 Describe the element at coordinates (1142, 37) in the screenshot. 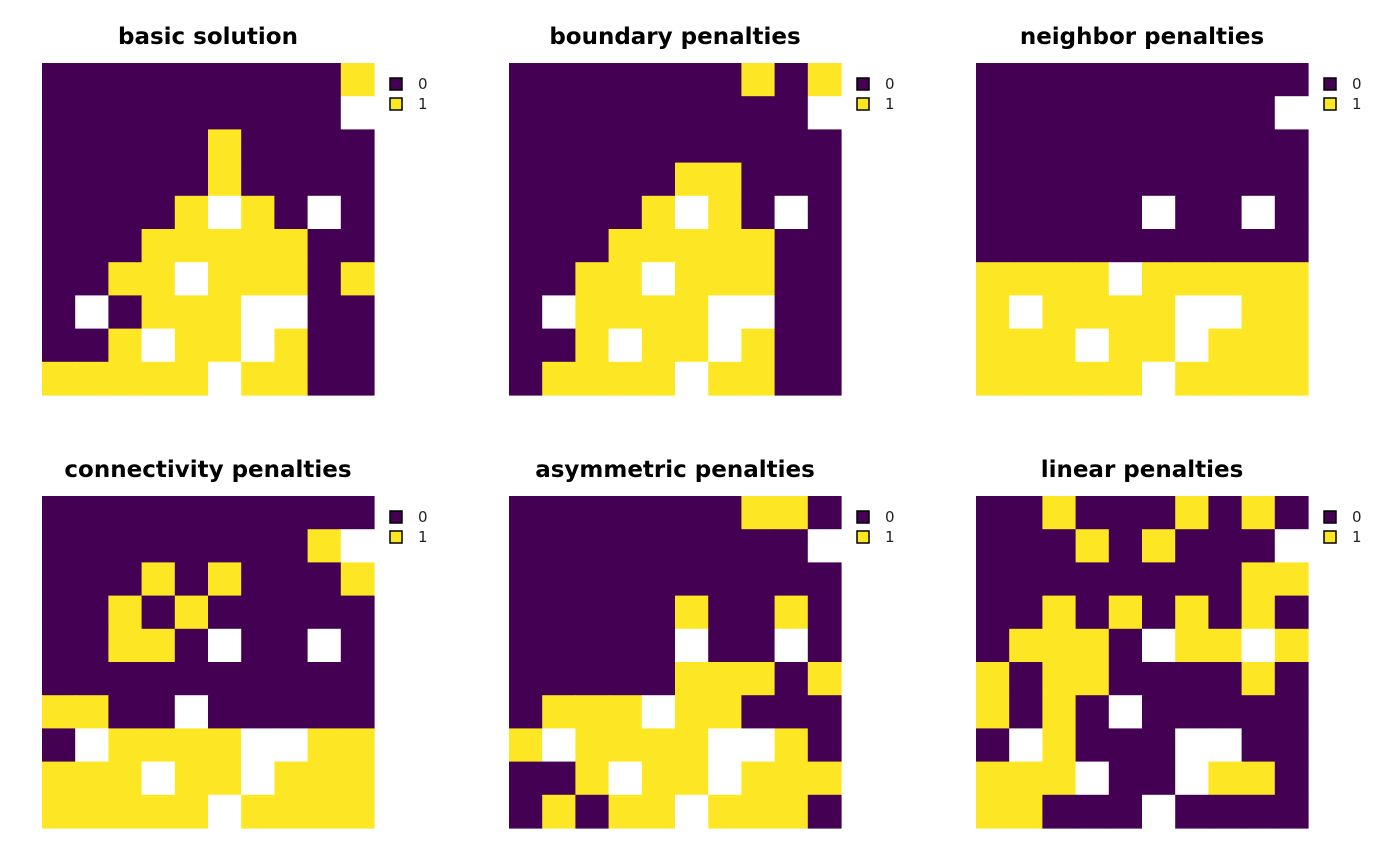

I see `chart-title: neighbor penalties` at that location.